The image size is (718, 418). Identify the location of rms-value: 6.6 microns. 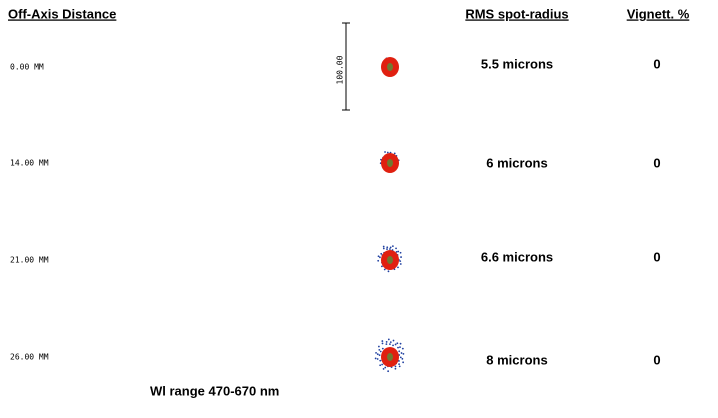
(517, 256).